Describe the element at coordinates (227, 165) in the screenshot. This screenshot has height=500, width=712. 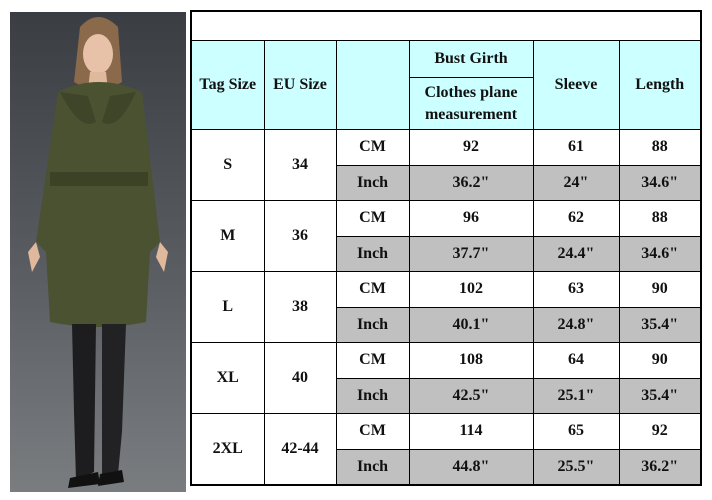
I see `tag-size-cell: S` at that location.